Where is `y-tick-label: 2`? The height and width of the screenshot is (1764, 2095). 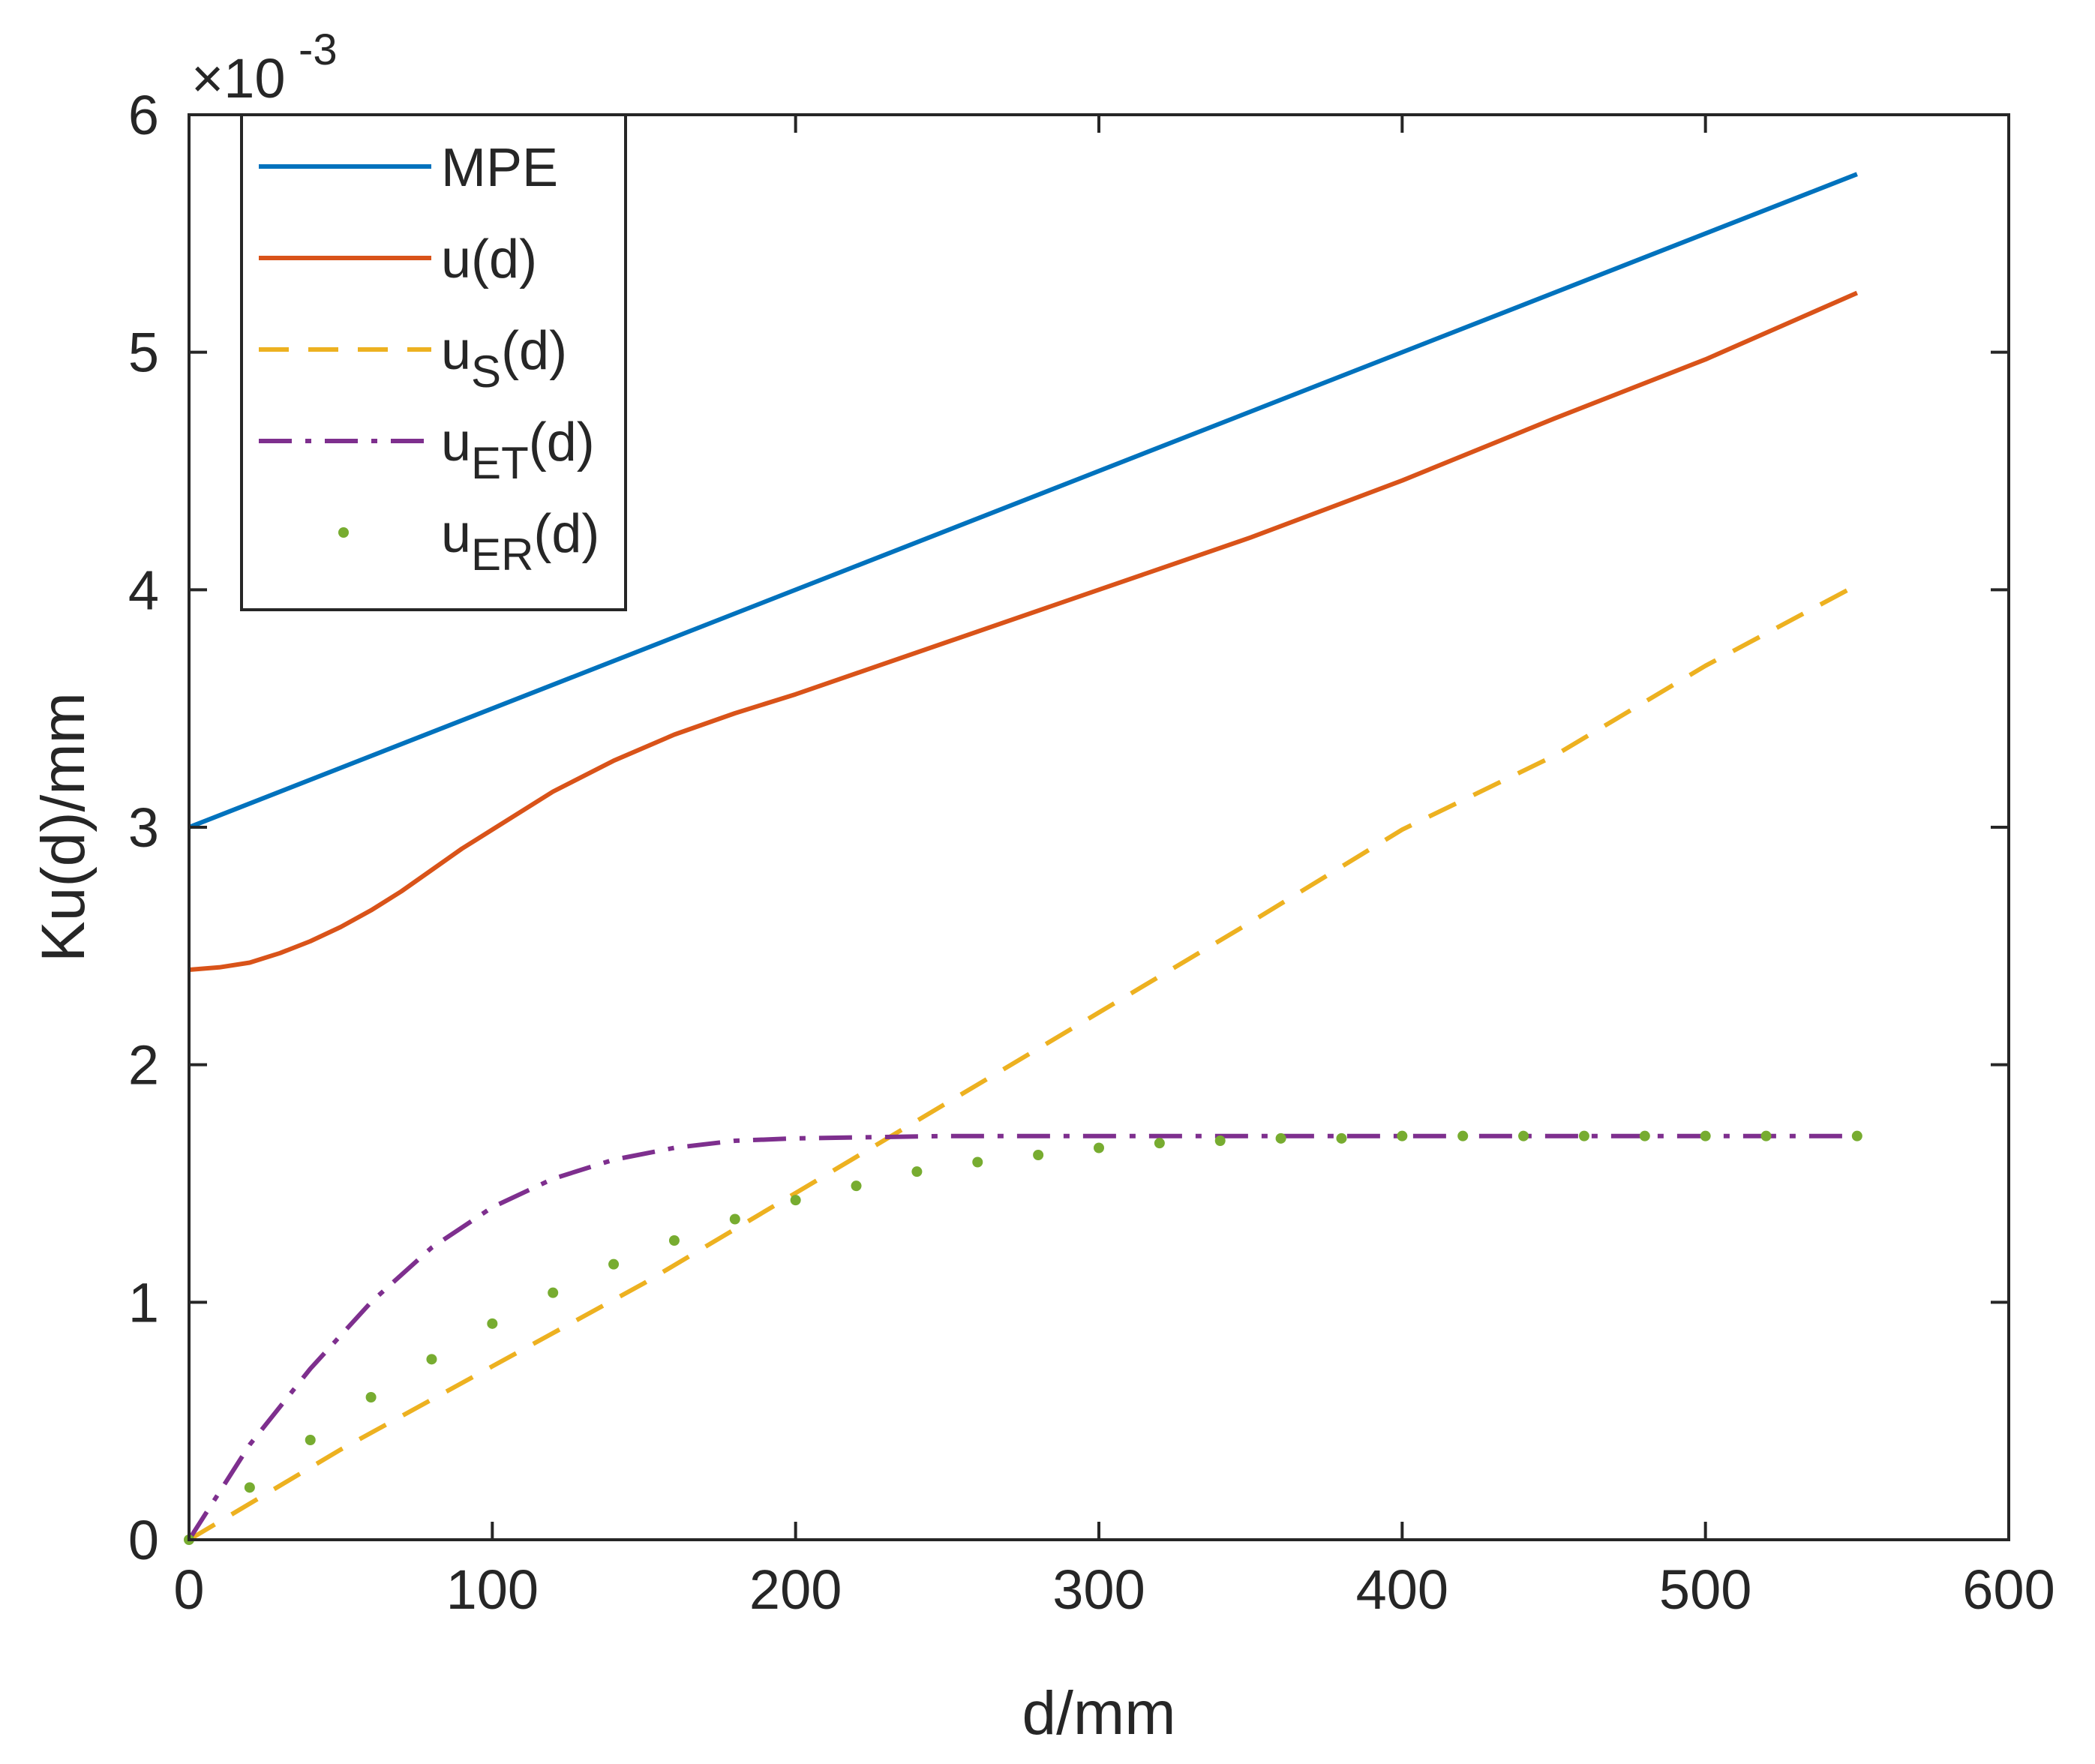
y-tick-label: 2 is located at coordinates (143, 1065).